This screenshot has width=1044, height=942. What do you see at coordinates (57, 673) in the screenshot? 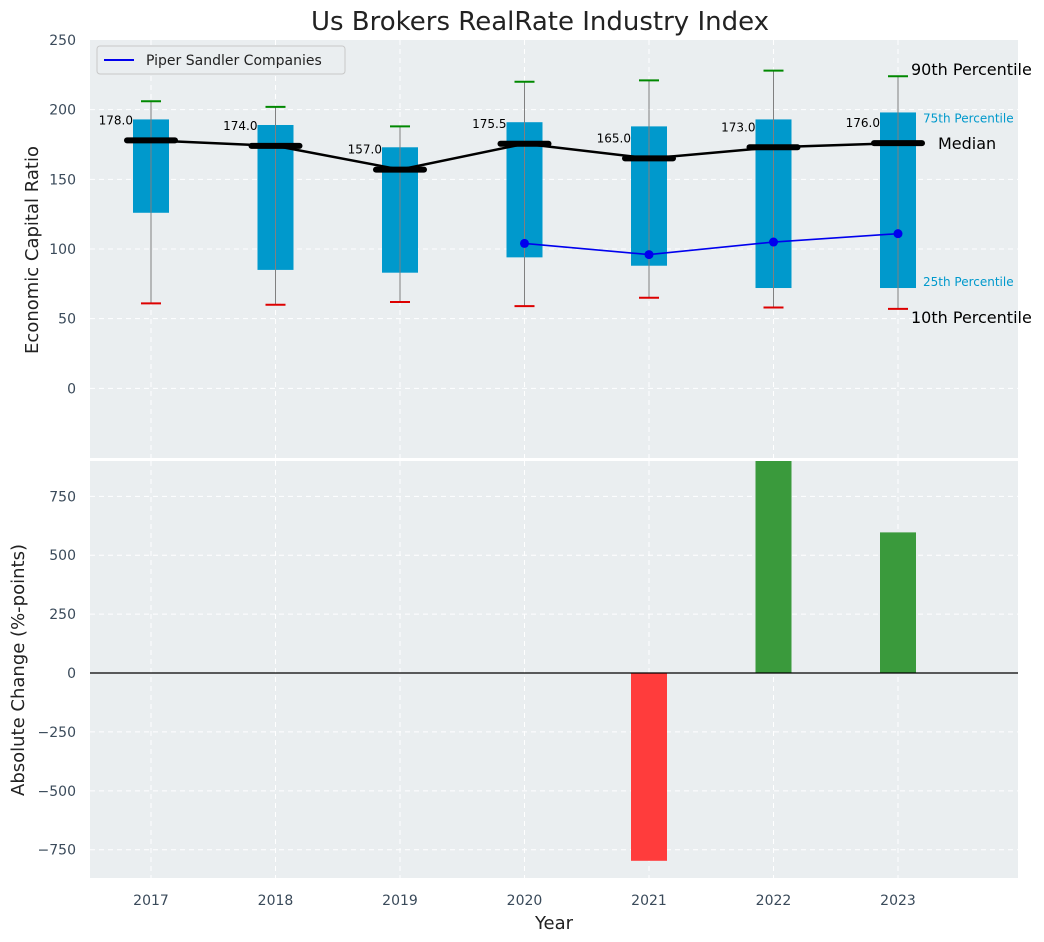
I see `bottom-y-ticks: −750 −500 −250 0 250 500 750` at bounding box center [57, 673].